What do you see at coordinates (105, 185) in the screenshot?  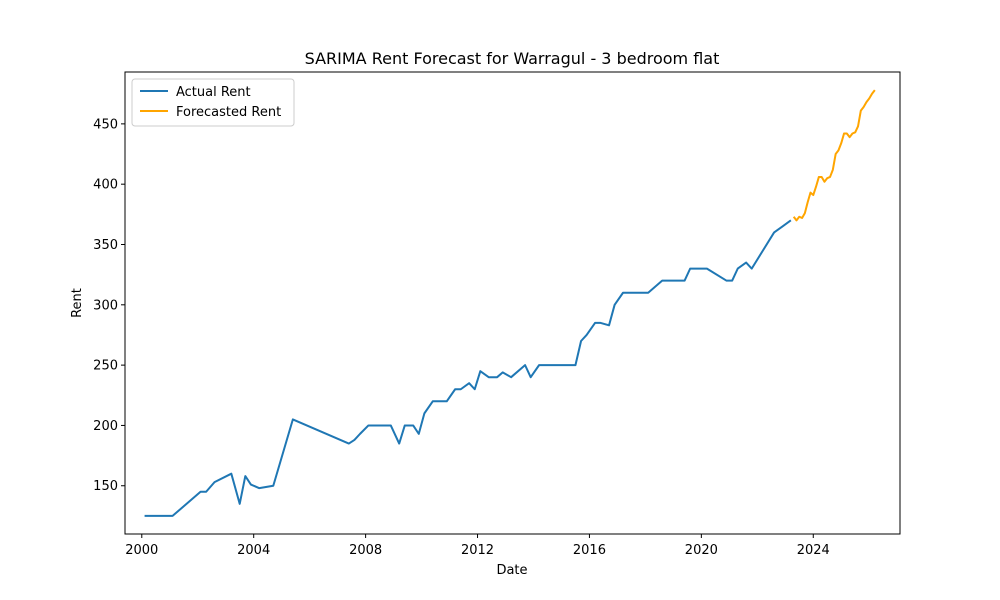 I see `y-tick-label: 400` at bounding box center [105, 185].